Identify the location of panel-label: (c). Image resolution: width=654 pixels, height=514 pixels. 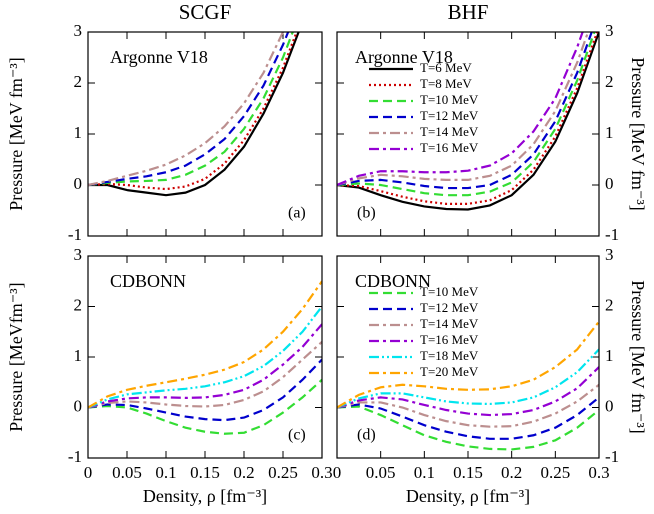
(297, 435).